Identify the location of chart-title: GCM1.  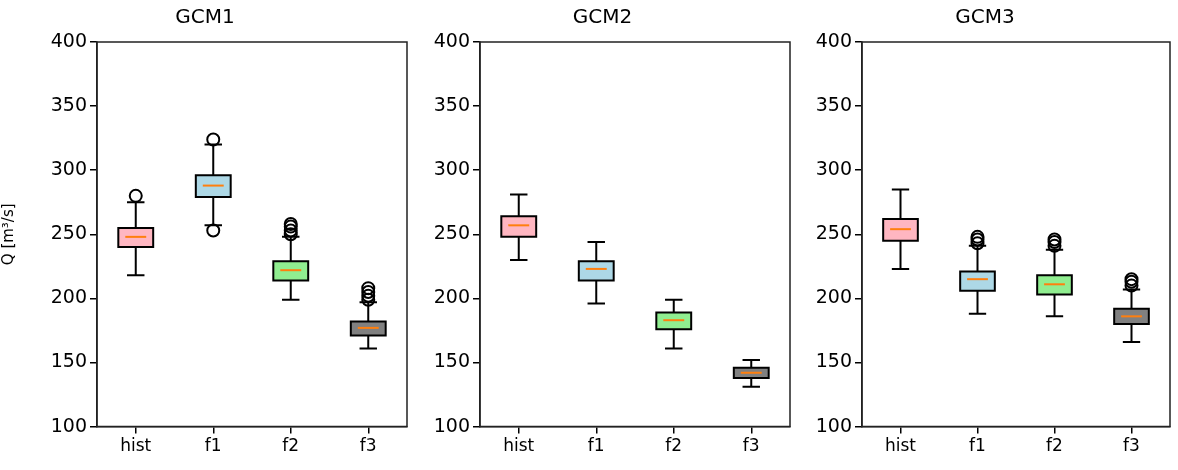
(205, 16).